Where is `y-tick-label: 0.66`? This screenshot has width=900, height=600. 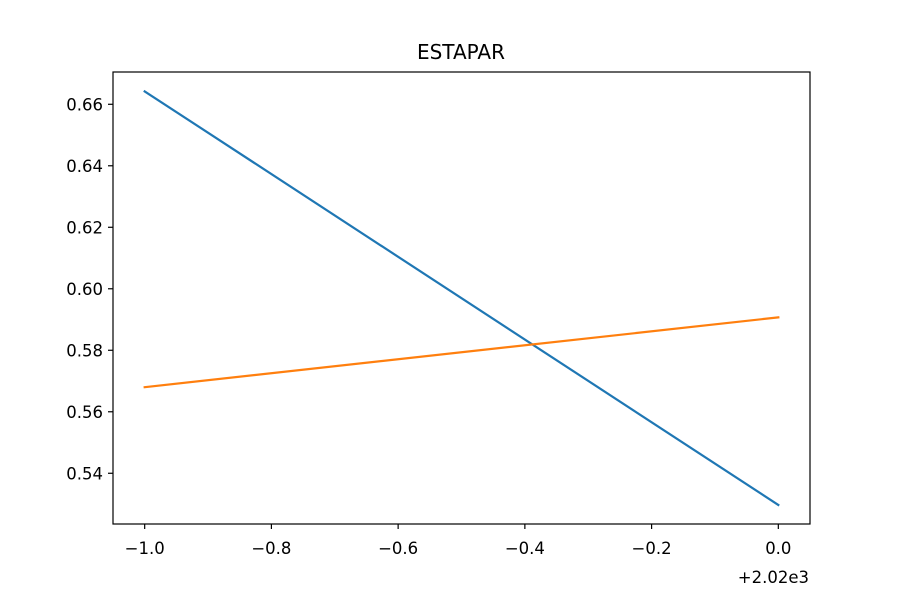
y-tick-label: 0.66 is located at coordinates (84, 104).